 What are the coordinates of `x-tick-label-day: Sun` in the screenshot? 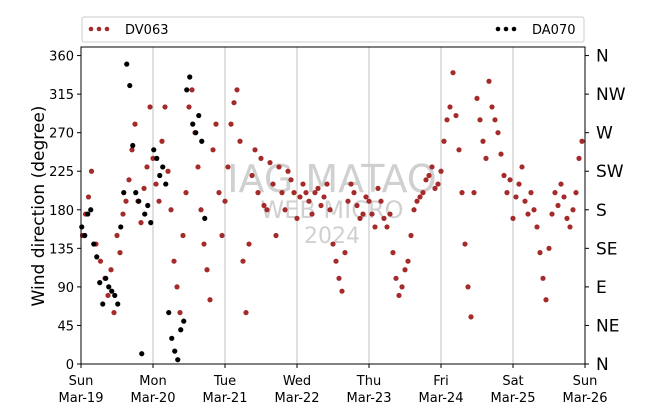 It's located at (81, 381).